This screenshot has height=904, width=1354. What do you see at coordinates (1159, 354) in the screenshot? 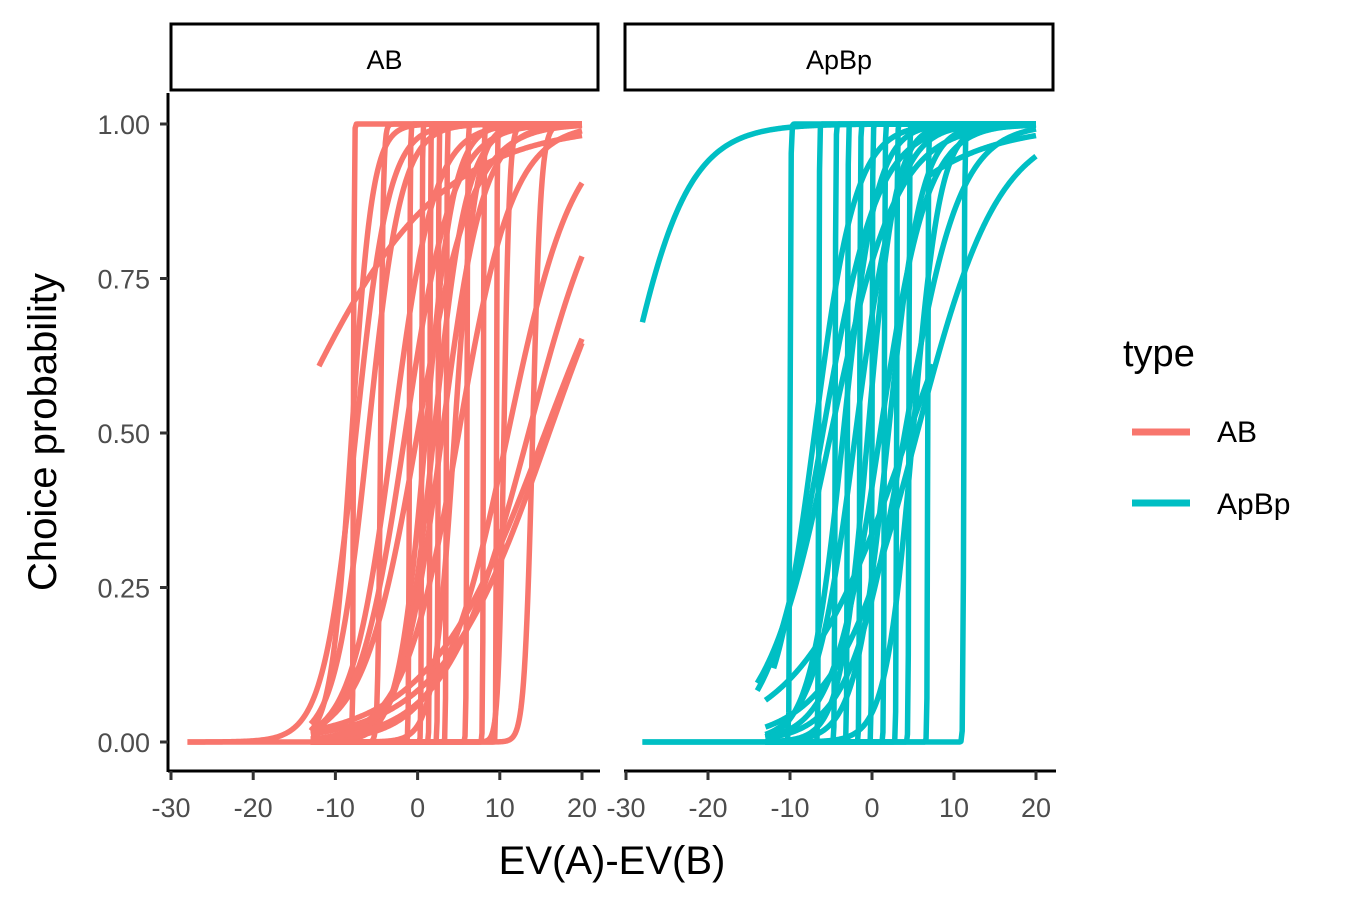
I see `legend-title: type` at bounding box center [1159, 354].